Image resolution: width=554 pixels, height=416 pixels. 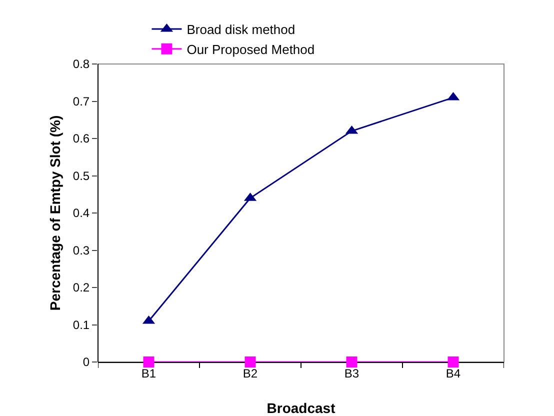 I want to click on y-tick-label: 0.3, so click(x=81, y=250).